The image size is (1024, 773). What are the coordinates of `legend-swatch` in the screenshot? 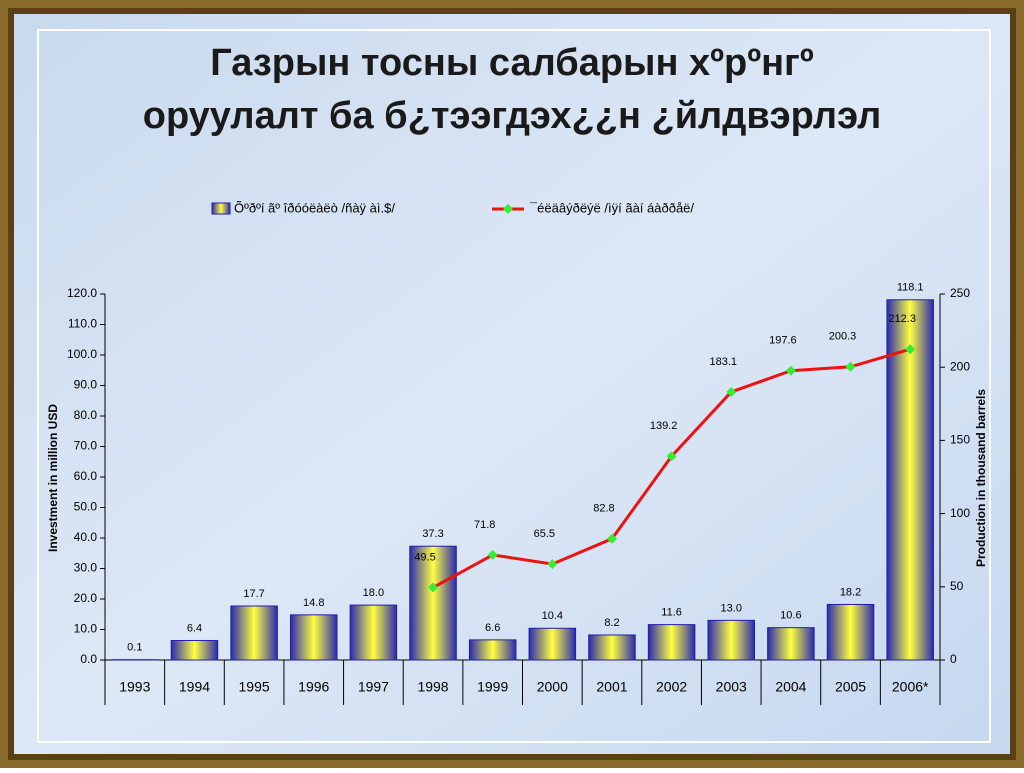 It's located at (221, 208).